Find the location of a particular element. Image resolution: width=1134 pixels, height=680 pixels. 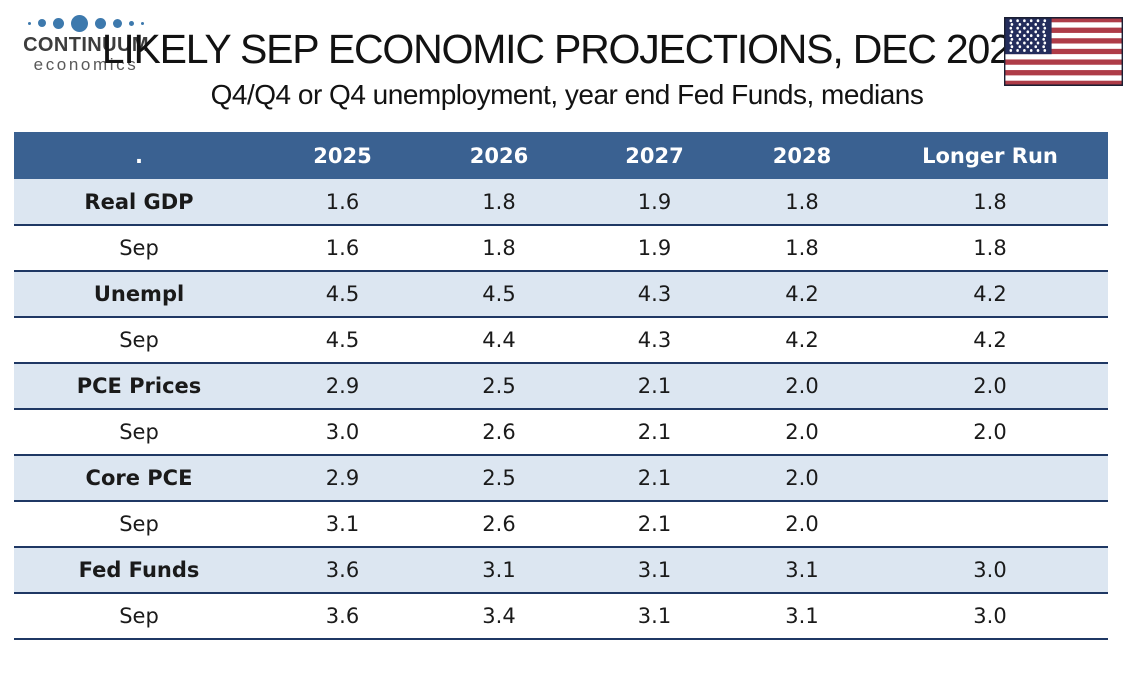

logo-name: CONTINUUM is located at coordinates (86, 45).